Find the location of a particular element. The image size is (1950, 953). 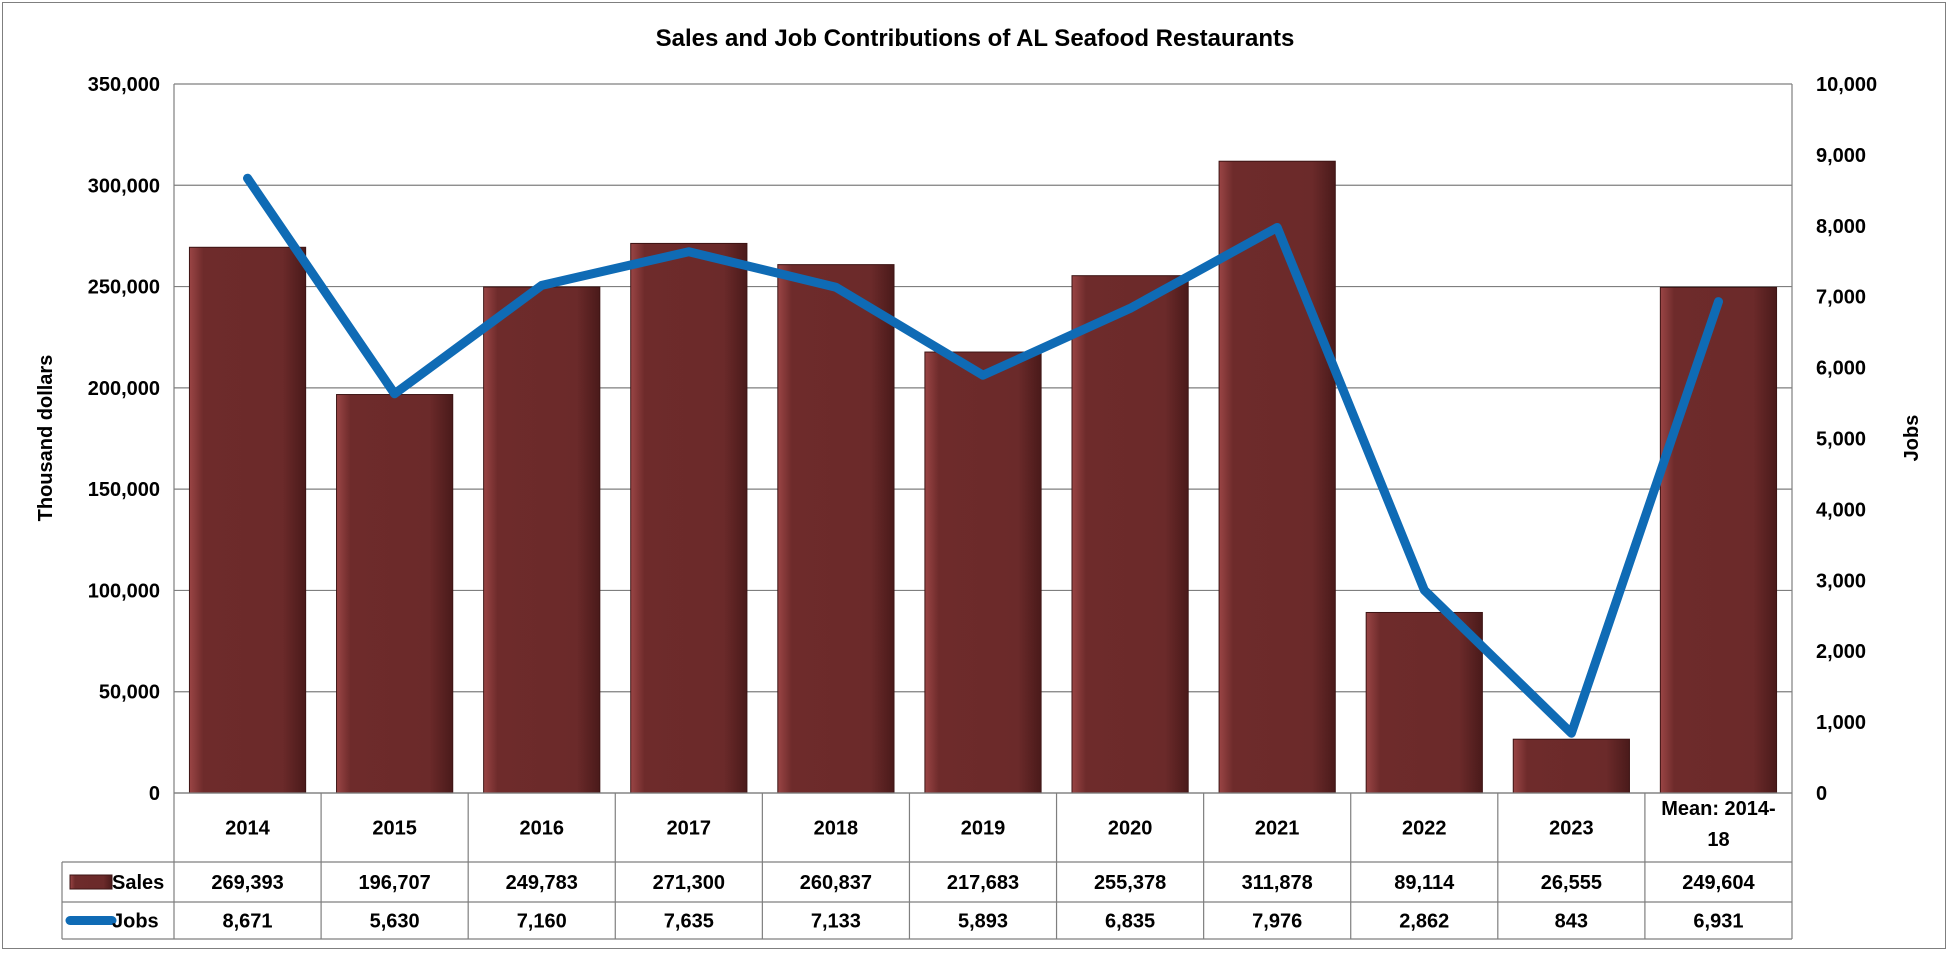

sales-value-label: 26,555 is located at coordinates (1571, 883).